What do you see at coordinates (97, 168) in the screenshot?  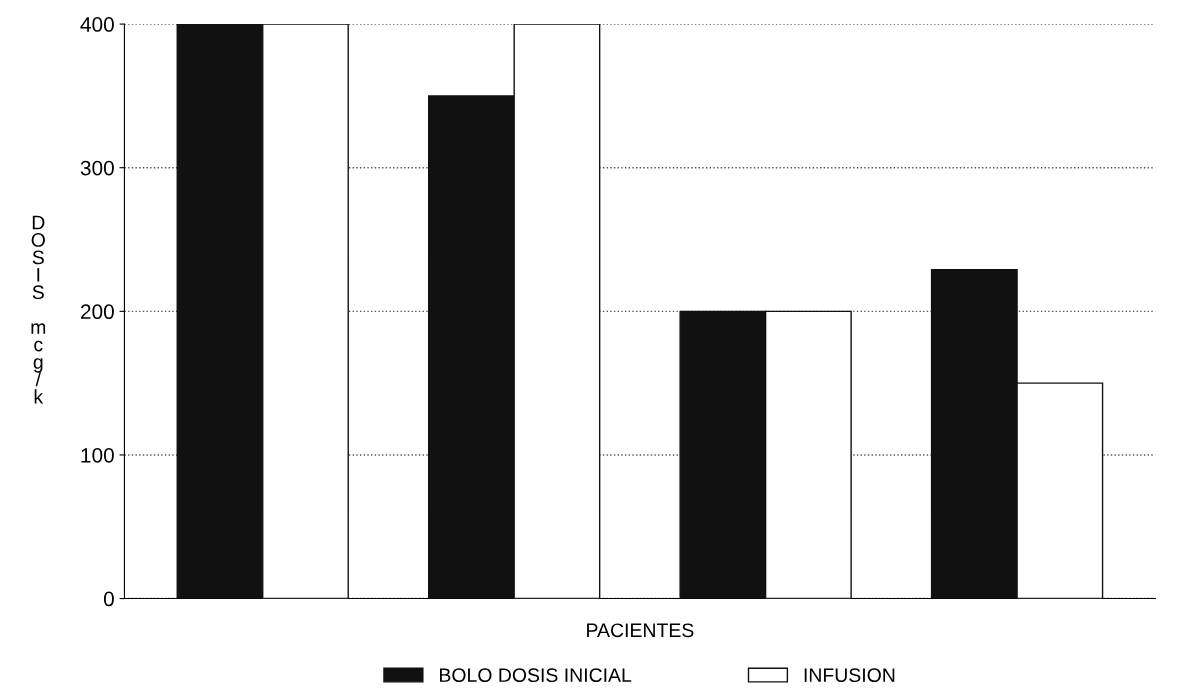 I see `y-tick-label: 300` at bounding box center [97, 168].